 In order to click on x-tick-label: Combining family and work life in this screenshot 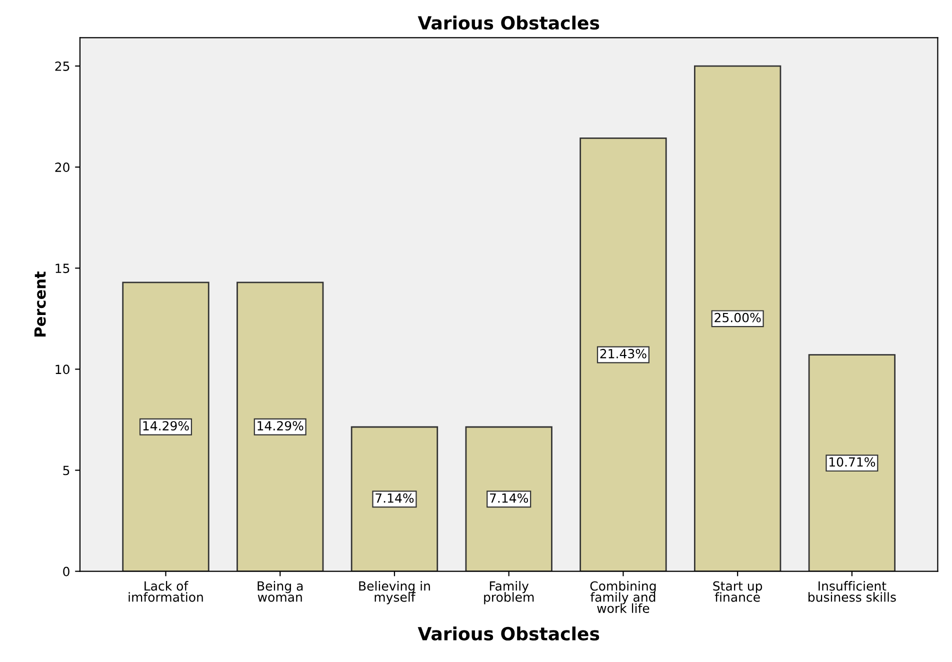, I will do `click(623, 597)`.